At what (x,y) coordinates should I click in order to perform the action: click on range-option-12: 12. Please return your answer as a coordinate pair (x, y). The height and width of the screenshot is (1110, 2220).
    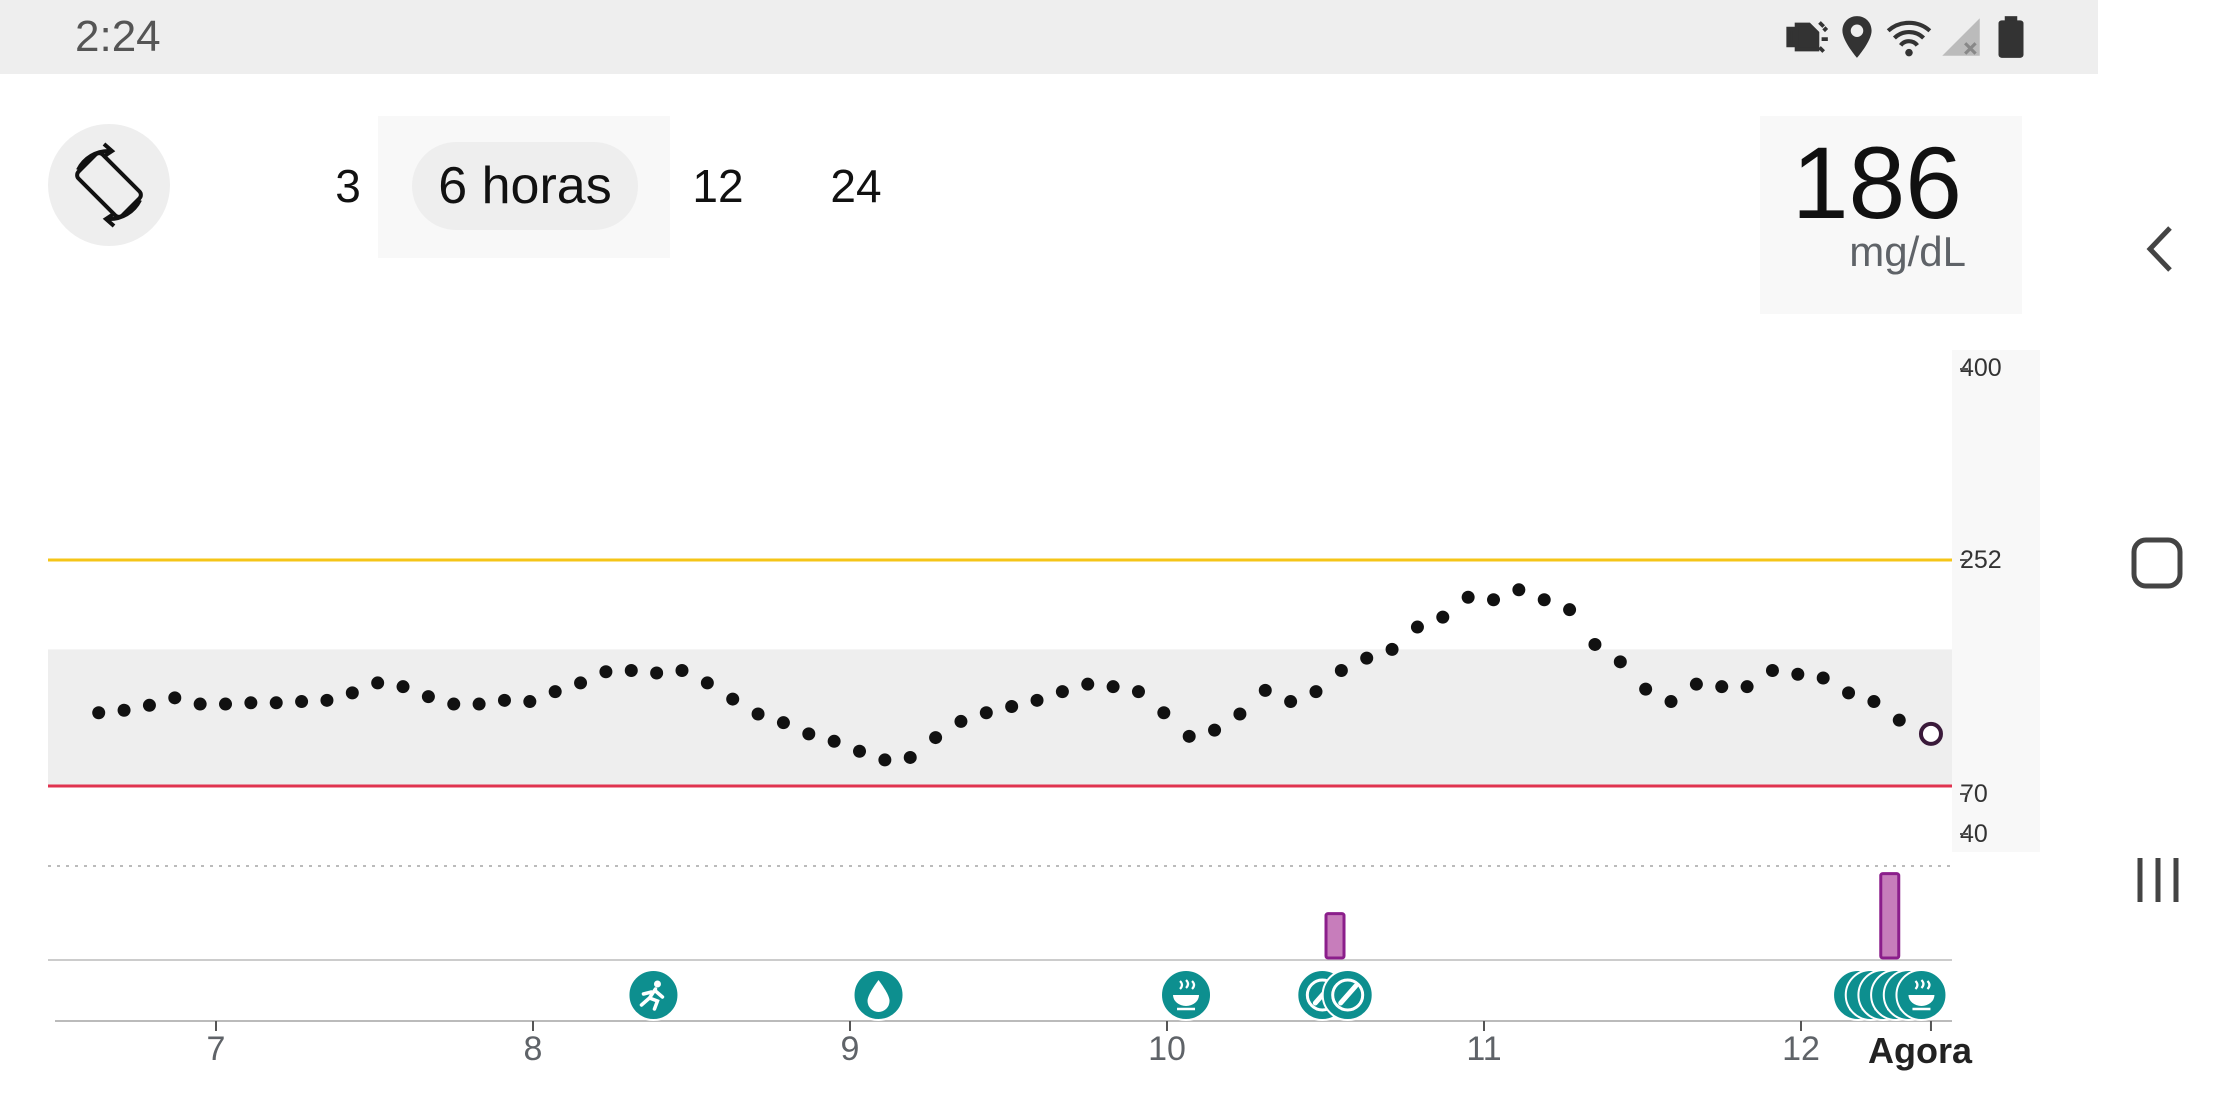
    Looking at the image, I should click on (718, 186).